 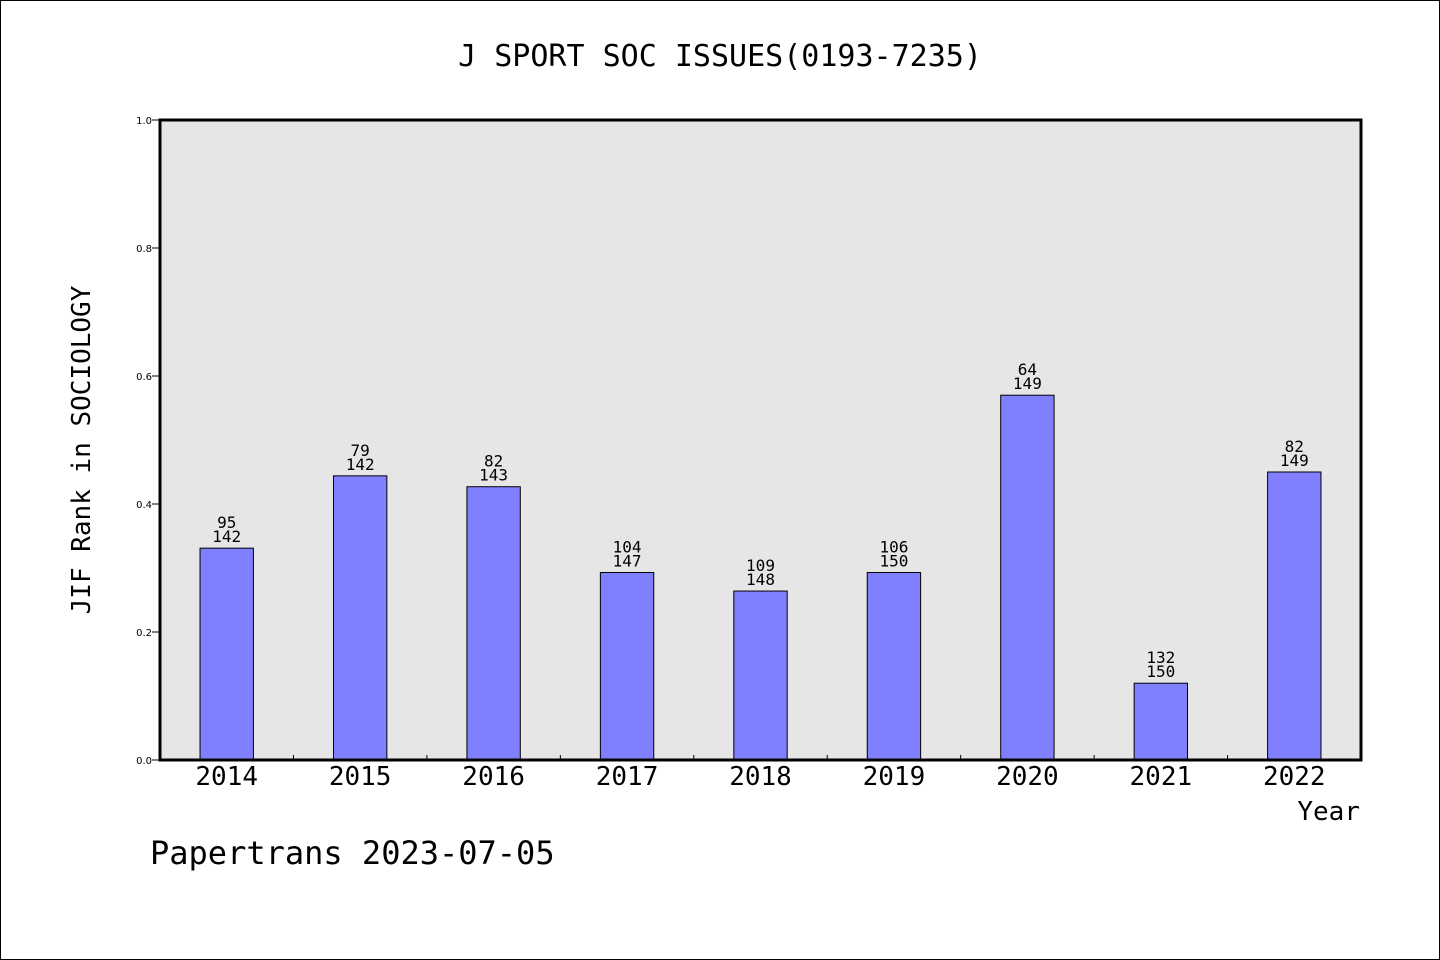 What do you see at coordinates (894, 777) in the screenshot?
I see `x-tick-label-2019: 2019` at bounding box center [894, 777].